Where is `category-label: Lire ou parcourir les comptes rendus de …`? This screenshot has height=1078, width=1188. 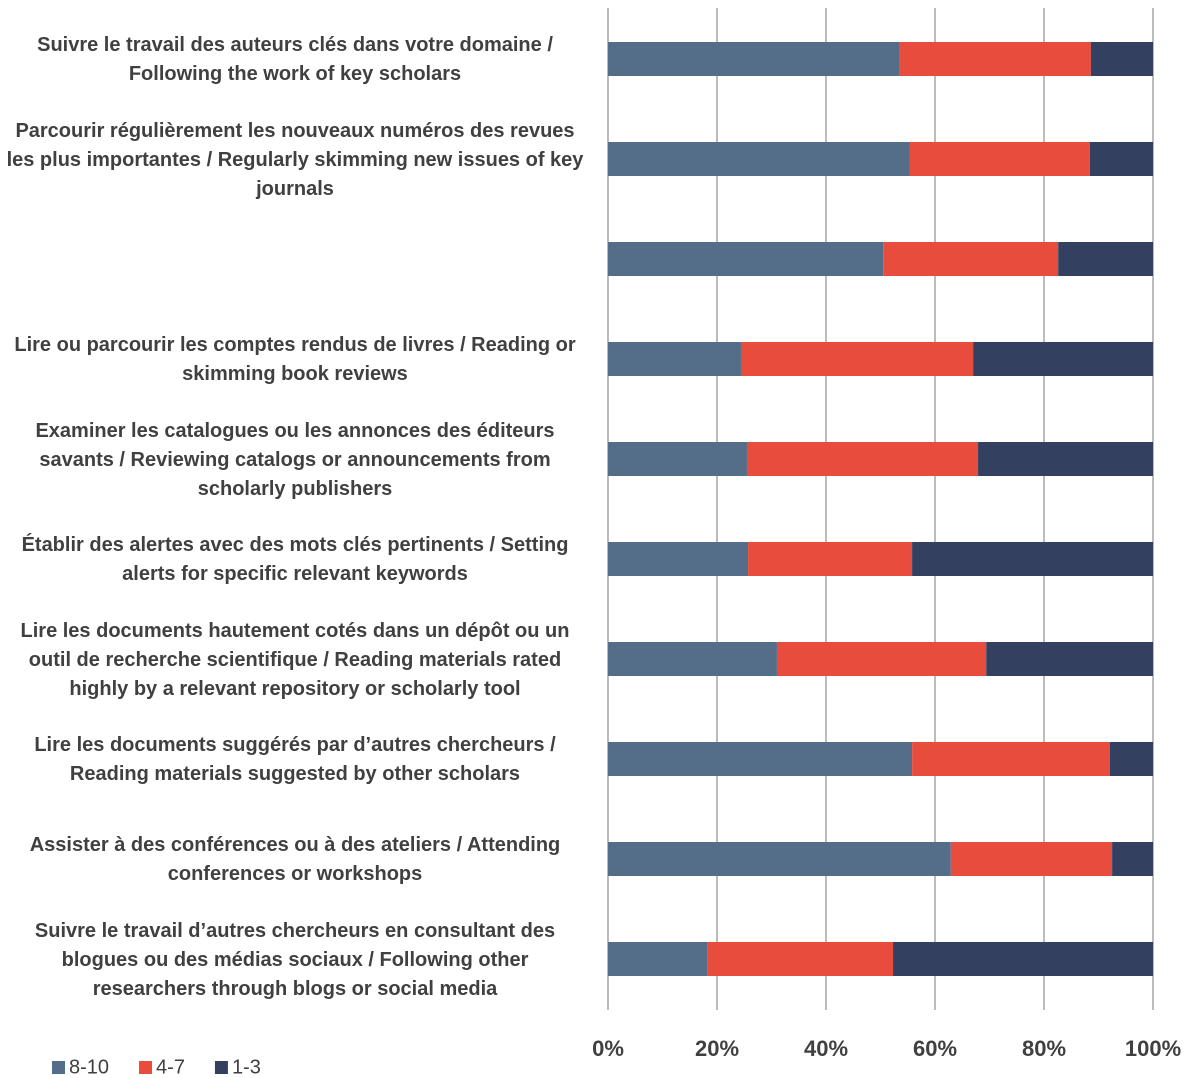
category-label: Lire ou parcourir les comptes rendus de … is located at coordinates (295, 359).